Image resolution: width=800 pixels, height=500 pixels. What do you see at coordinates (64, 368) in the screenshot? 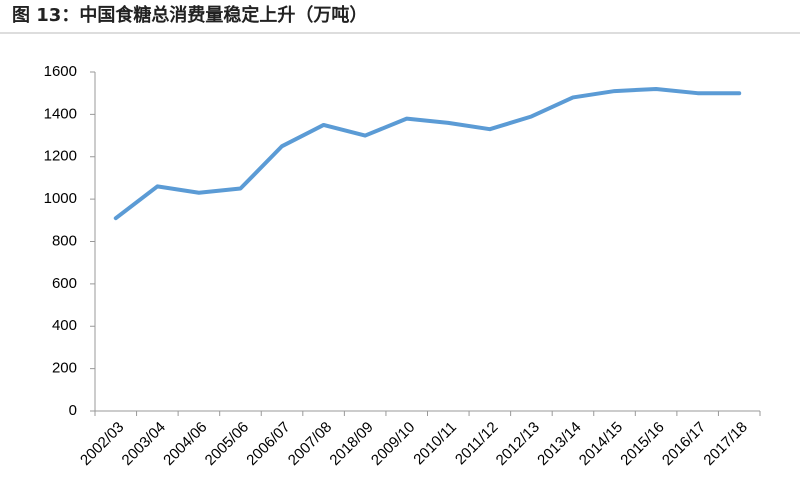
I see `y-tick-label: 200` at bounding box center [64, 368].